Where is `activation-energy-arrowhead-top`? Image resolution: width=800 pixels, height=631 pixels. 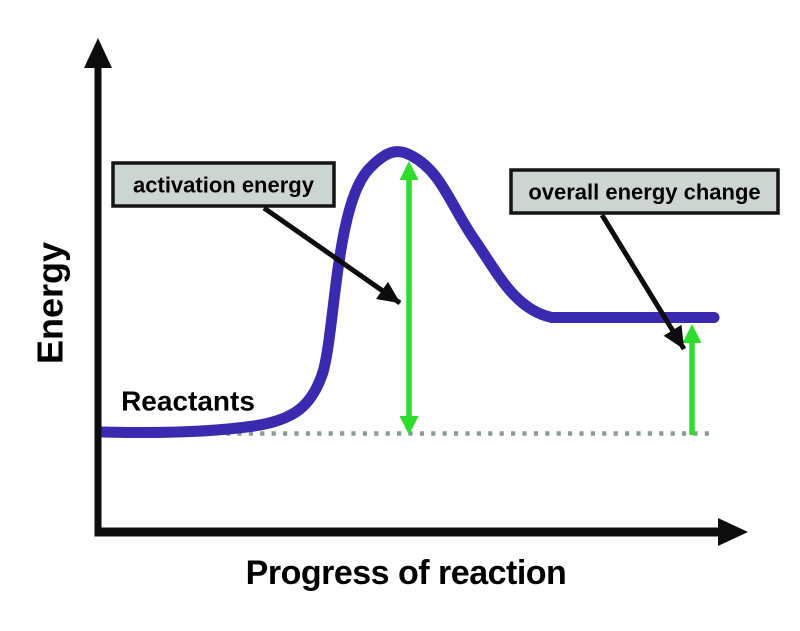
activation-energy-arrowhead-top is located at coordinates (409, 170).